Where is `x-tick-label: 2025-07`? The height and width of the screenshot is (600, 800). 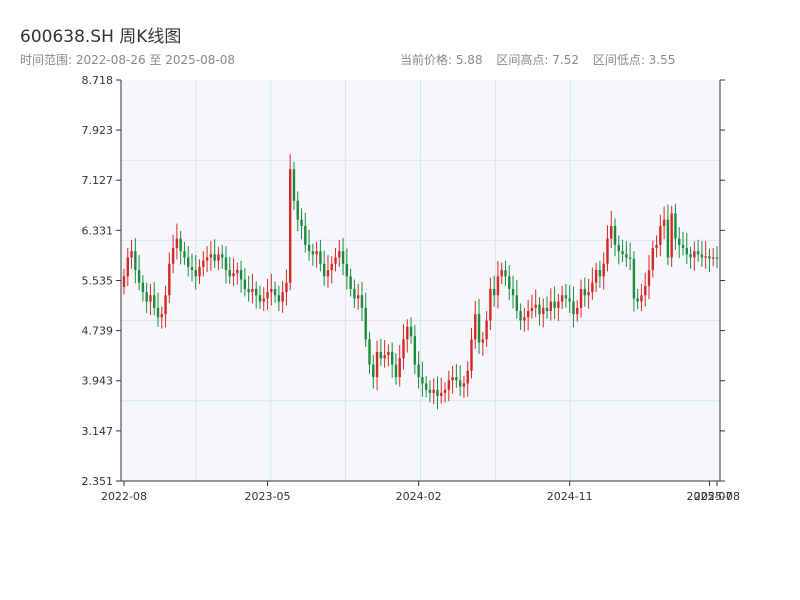 x-tick-label: 2025-07 is located at coordinates (709, 496).